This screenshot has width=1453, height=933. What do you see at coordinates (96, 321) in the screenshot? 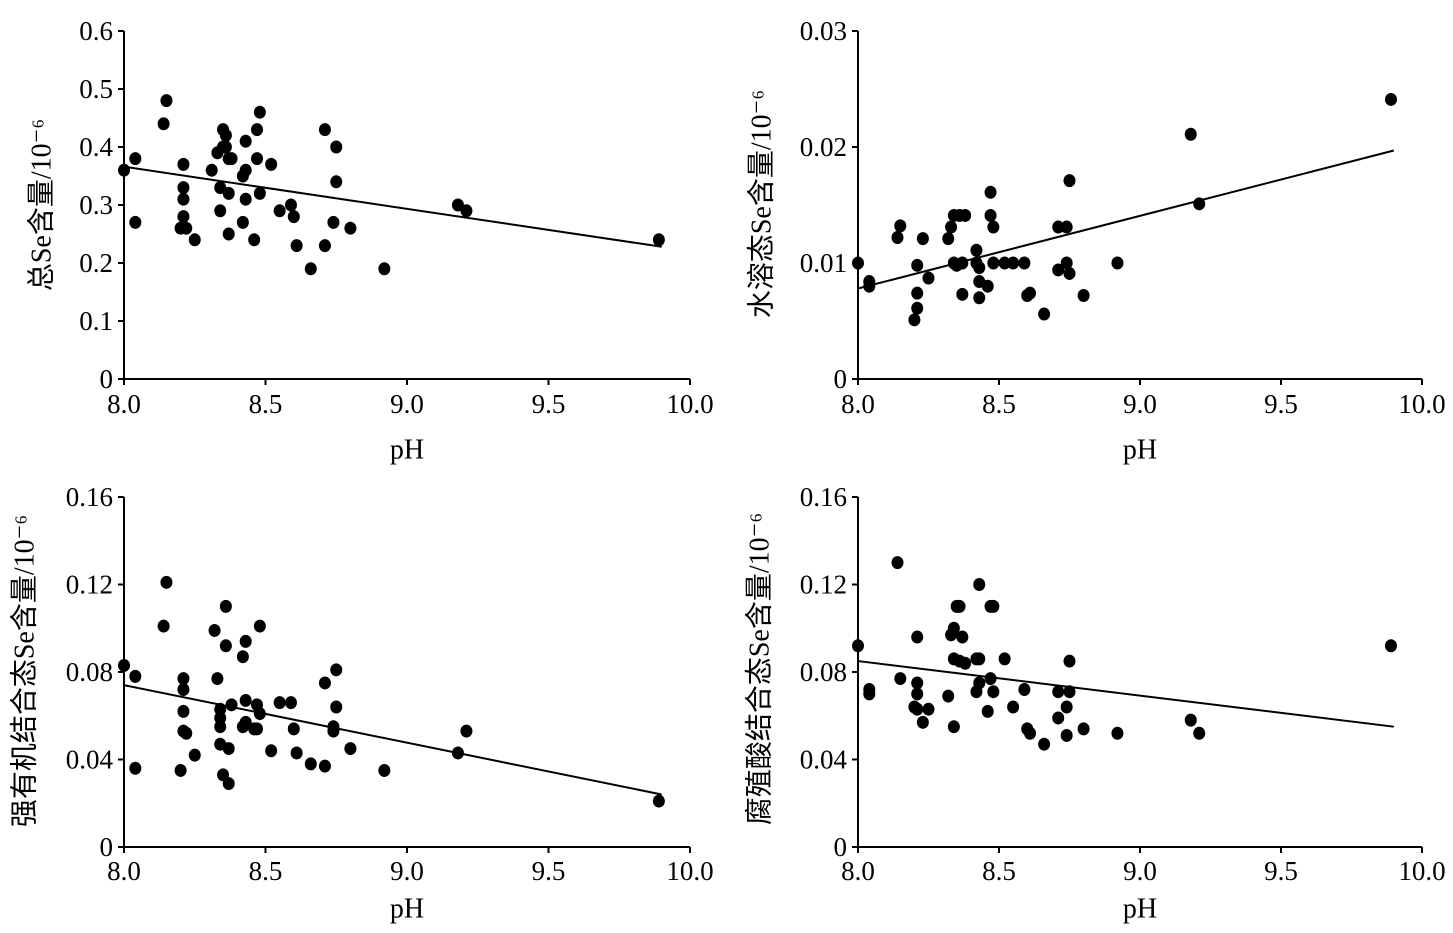
I see `y-tick-label: 0.1` at bounding box center [96, 321].